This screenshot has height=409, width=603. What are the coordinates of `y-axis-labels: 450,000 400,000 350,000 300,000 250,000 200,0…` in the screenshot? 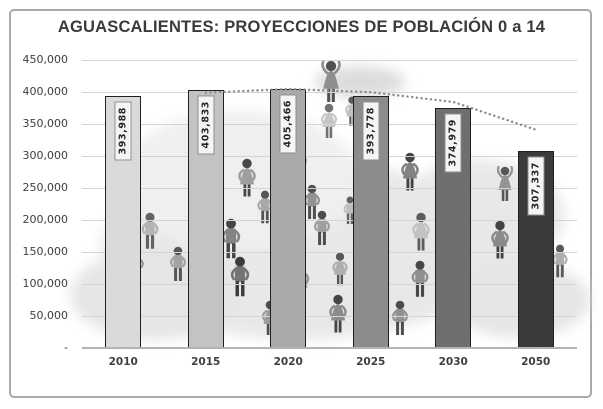 It's located at (35, 204).